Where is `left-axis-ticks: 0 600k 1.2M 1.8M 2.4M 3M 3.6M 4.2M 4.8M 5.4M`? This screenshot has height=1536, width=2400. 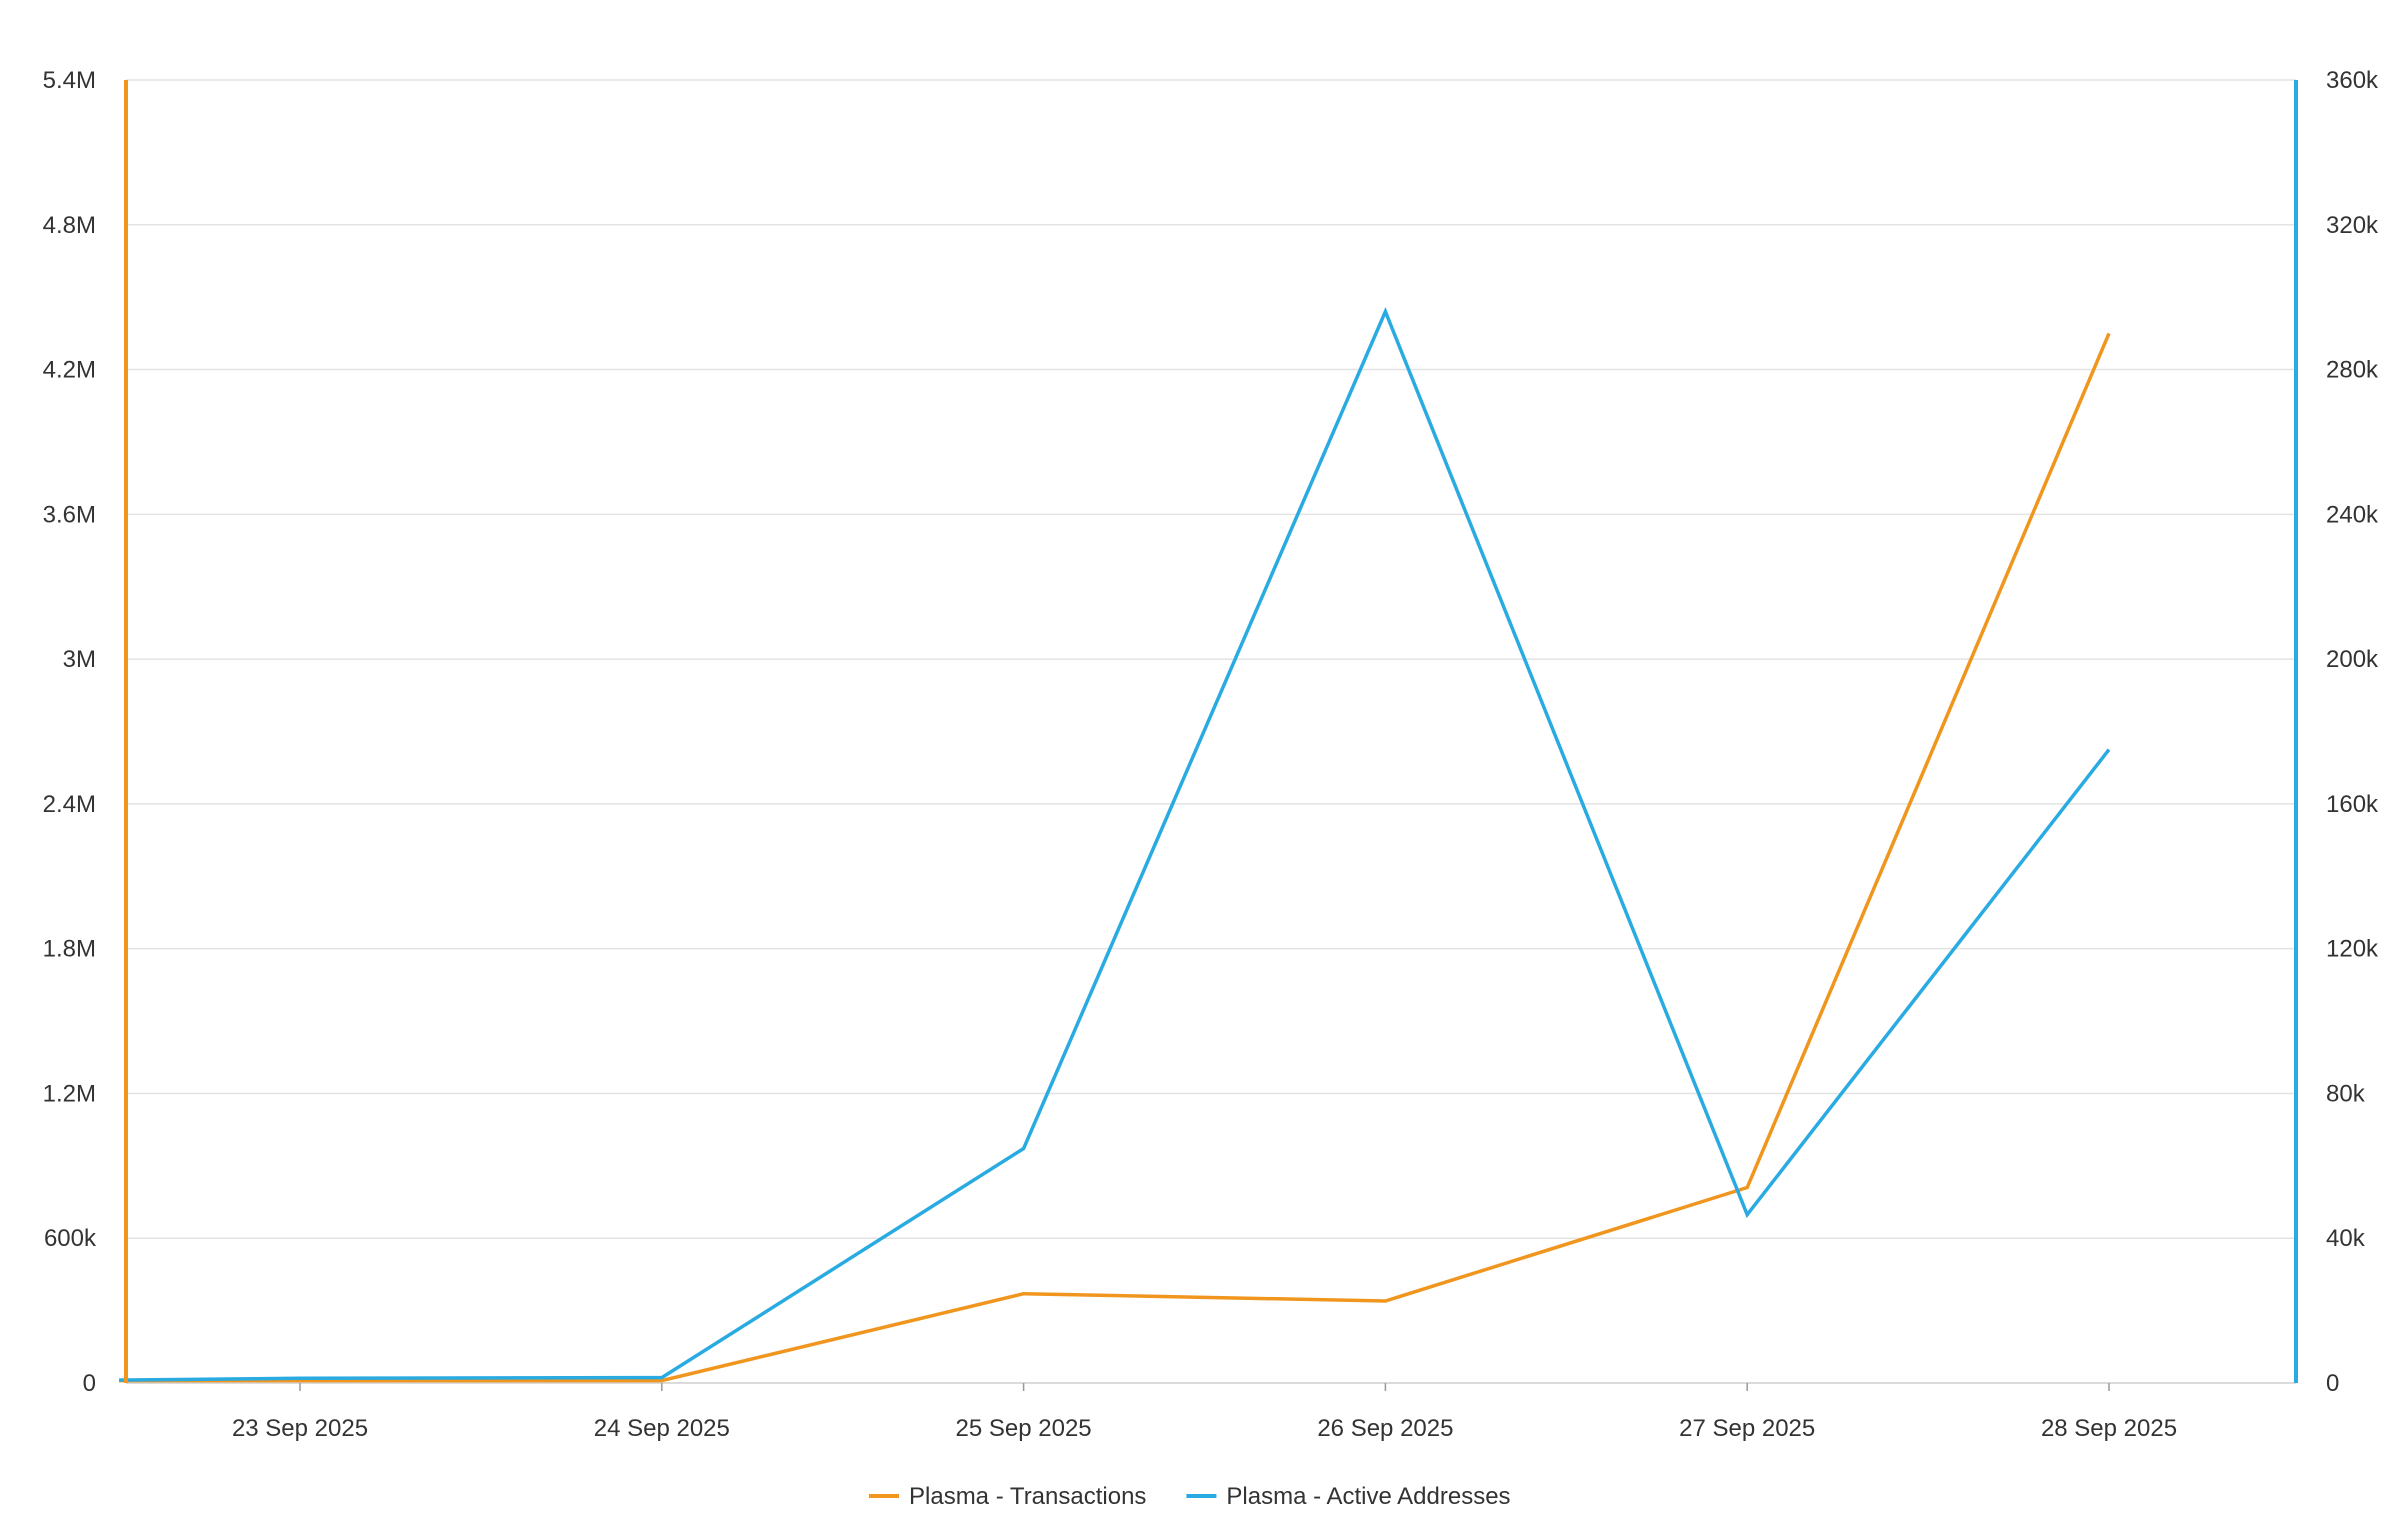 left-axis-ticks: 0 600k 1.2M 1.8M 2.4M 3M 3.6M 4.2M 4.8M 5.4M is located at coordinates (70, 732).